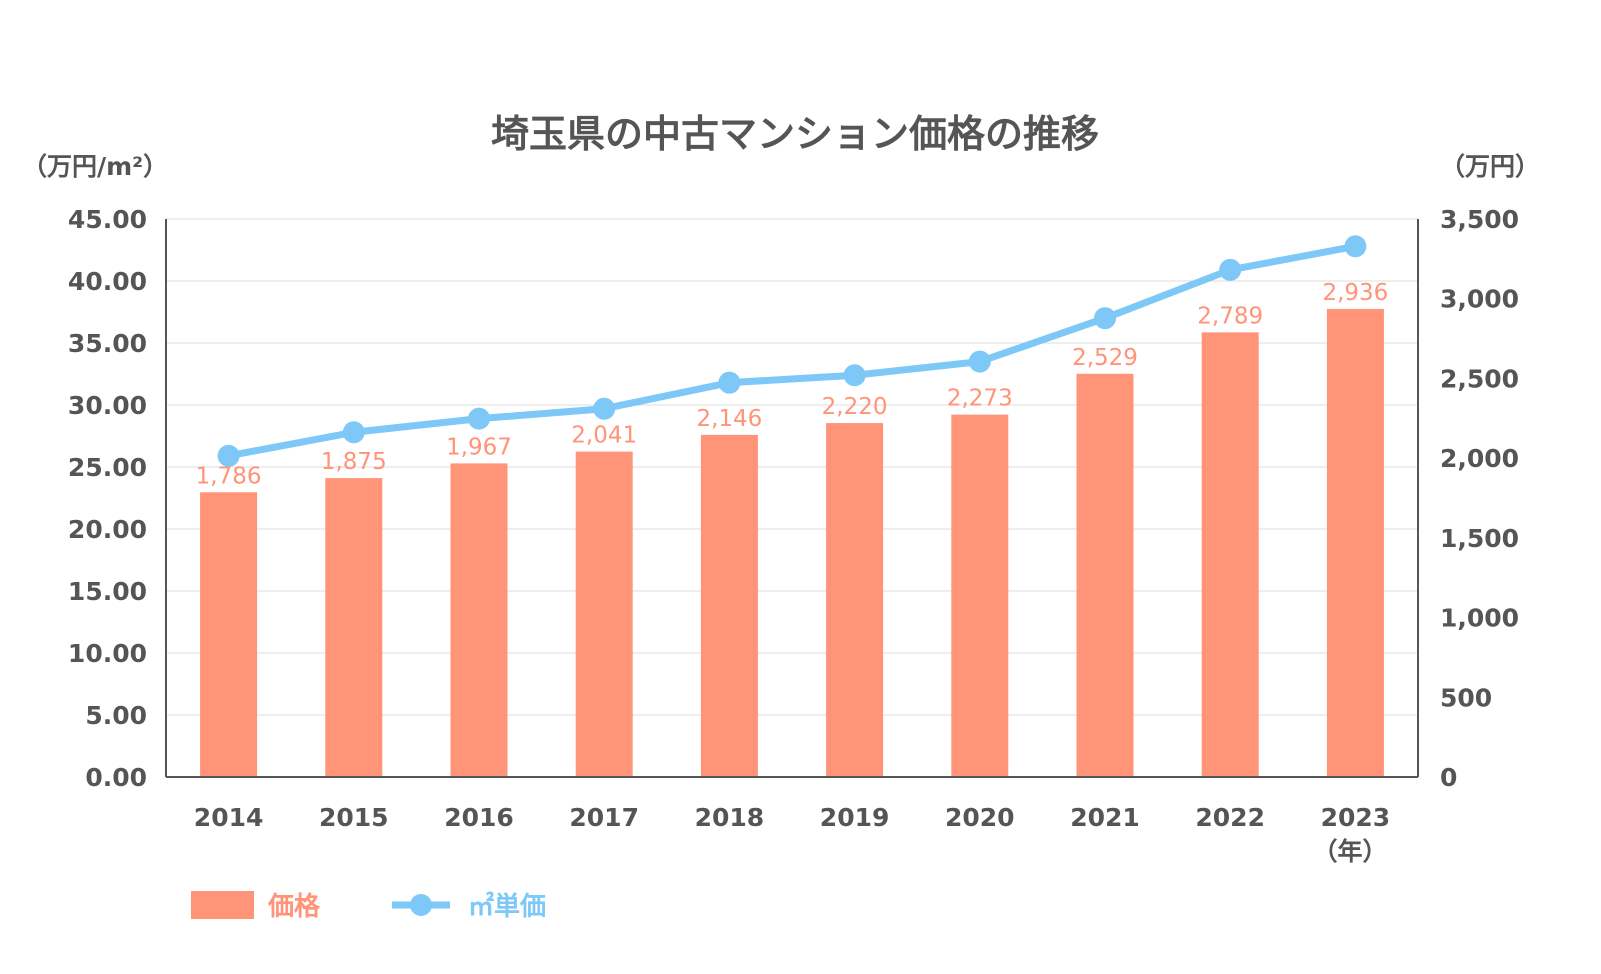 This screenshot has height=974, width=1601. What do you see at coordinates (1355, 246) in the screenshot?
I see `unit-price-point-2023` at bounding box center [1355, 246].